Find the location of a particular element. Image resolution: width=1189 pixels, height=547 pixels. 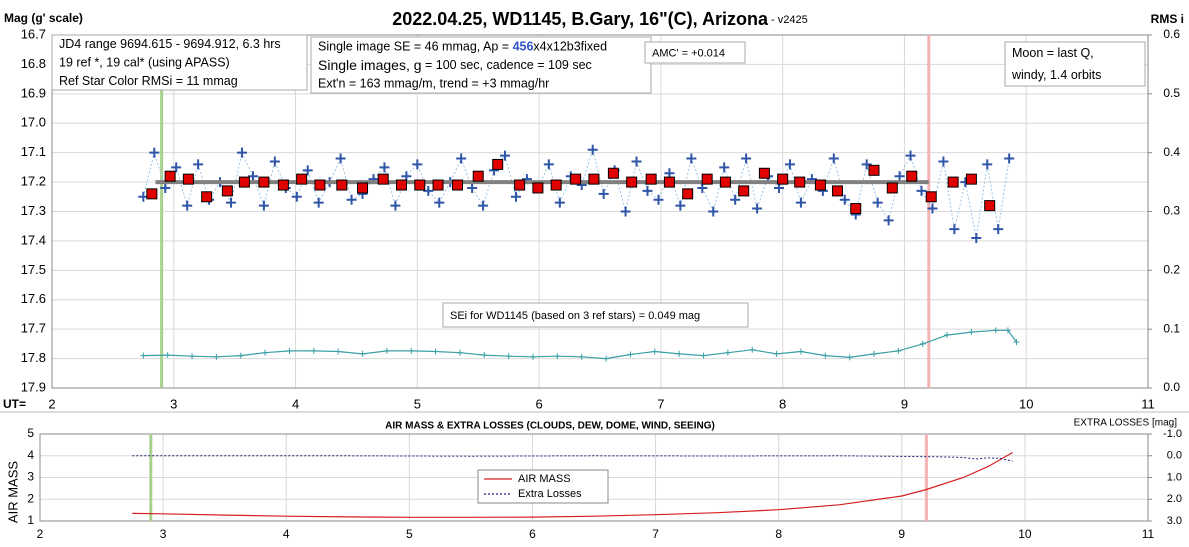

y-tick-label: 17.3 is located at coordinates (33, 210).